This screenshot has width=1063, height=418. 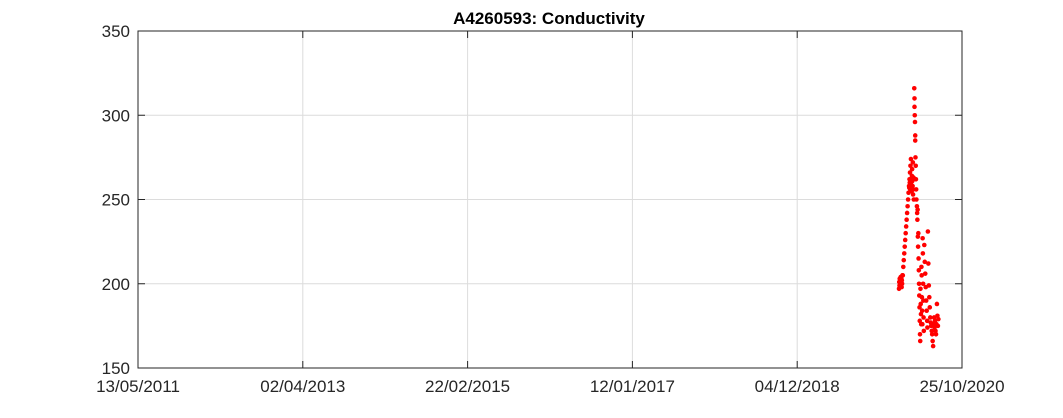 I want to click on data-points, so click(x=918, y=217).